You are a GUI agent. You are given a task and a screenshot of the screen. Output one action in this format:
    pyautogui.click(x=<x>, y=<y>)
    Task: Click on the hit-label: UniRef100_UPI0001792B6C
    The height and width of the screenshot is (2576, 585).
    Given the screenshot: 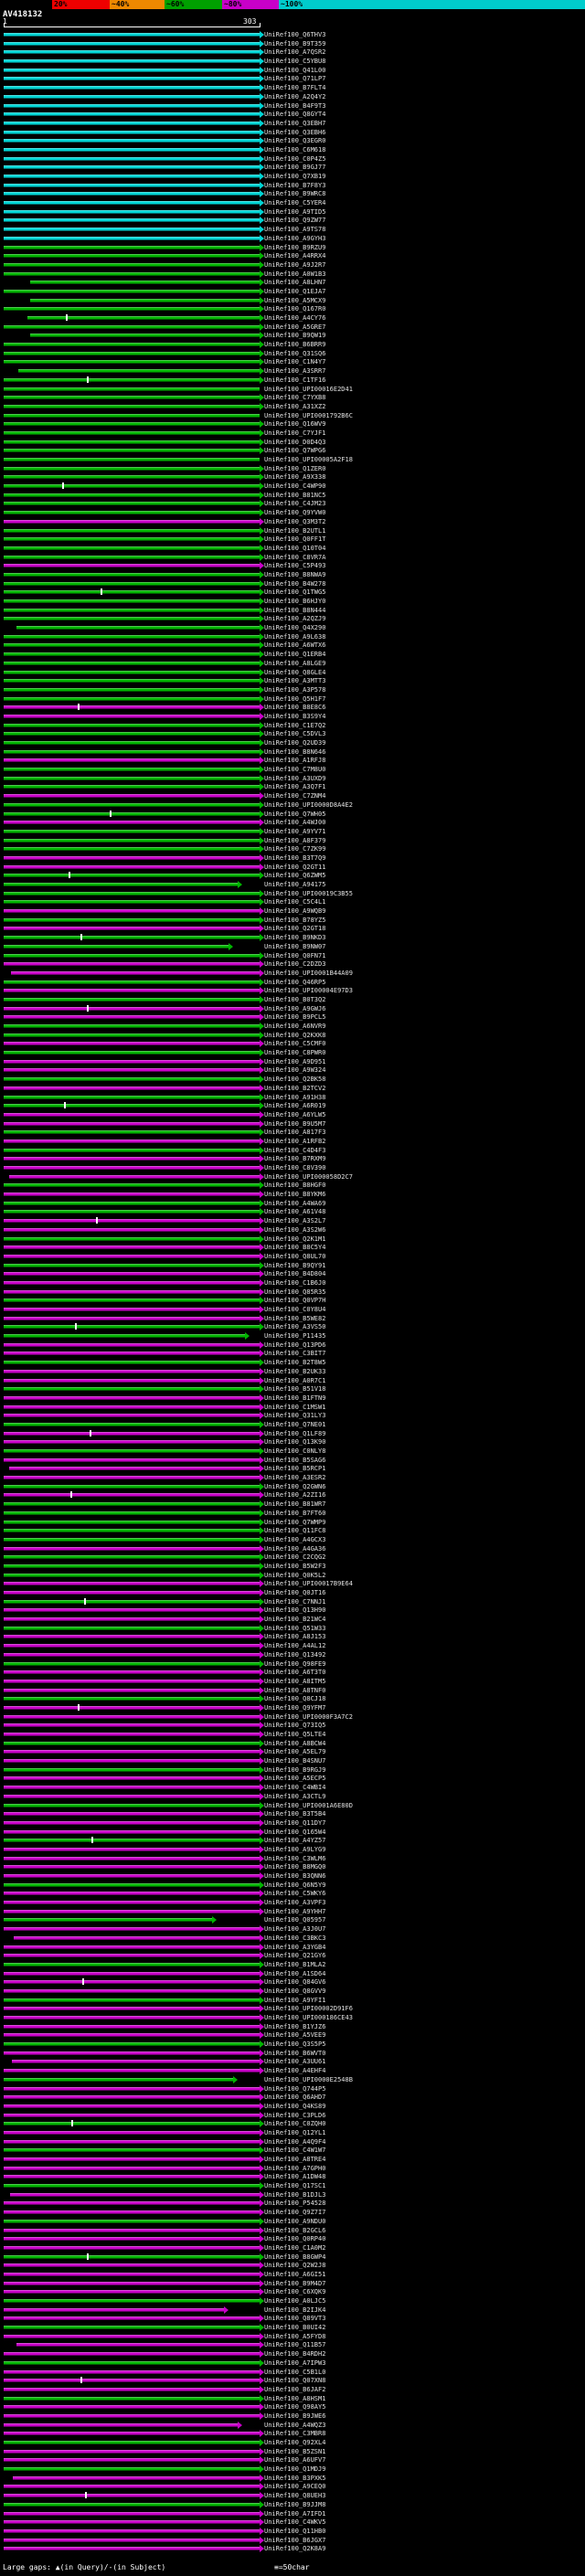 What is the action you would take?
    pyautogui.click(x=309, y=415)
    